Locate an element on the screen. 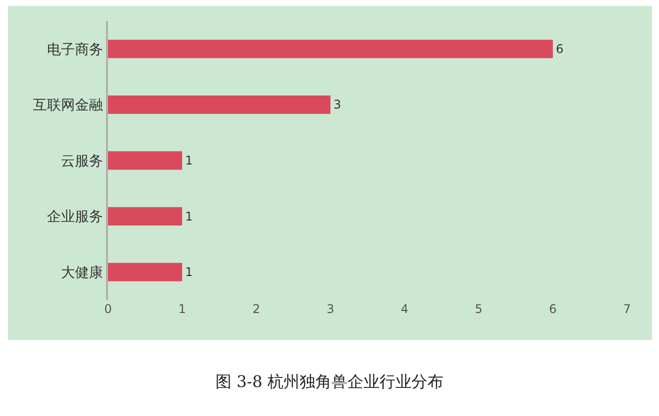 This screenshot has width=659, height=416. x-tick-label: 6 is located at coordinates (553, 309).